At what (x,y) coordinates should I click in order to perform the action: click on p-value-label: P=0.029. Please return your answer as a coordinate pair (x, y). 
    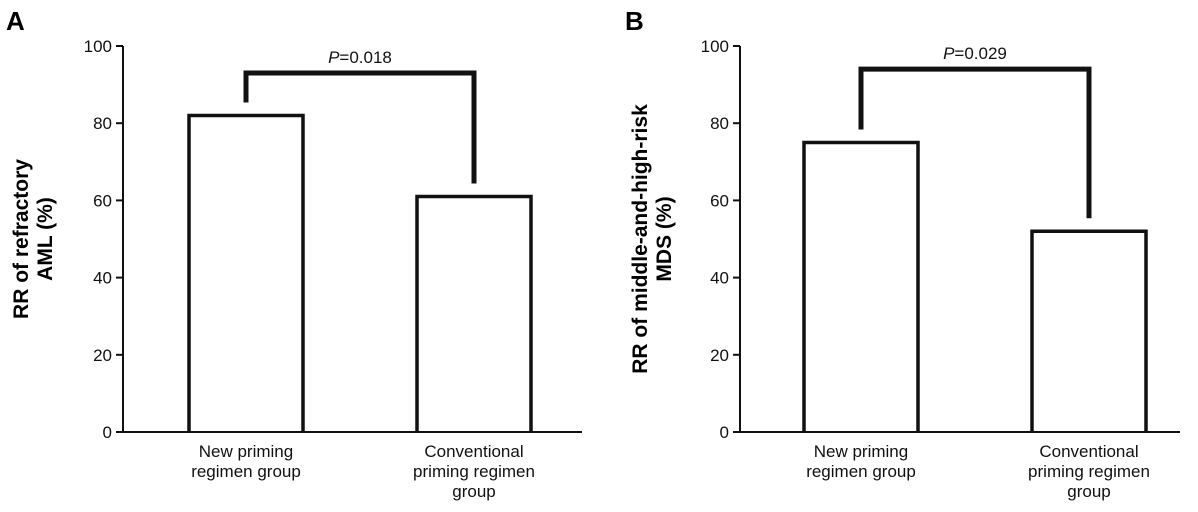
    Looking at the image, I should click on (975, 53).